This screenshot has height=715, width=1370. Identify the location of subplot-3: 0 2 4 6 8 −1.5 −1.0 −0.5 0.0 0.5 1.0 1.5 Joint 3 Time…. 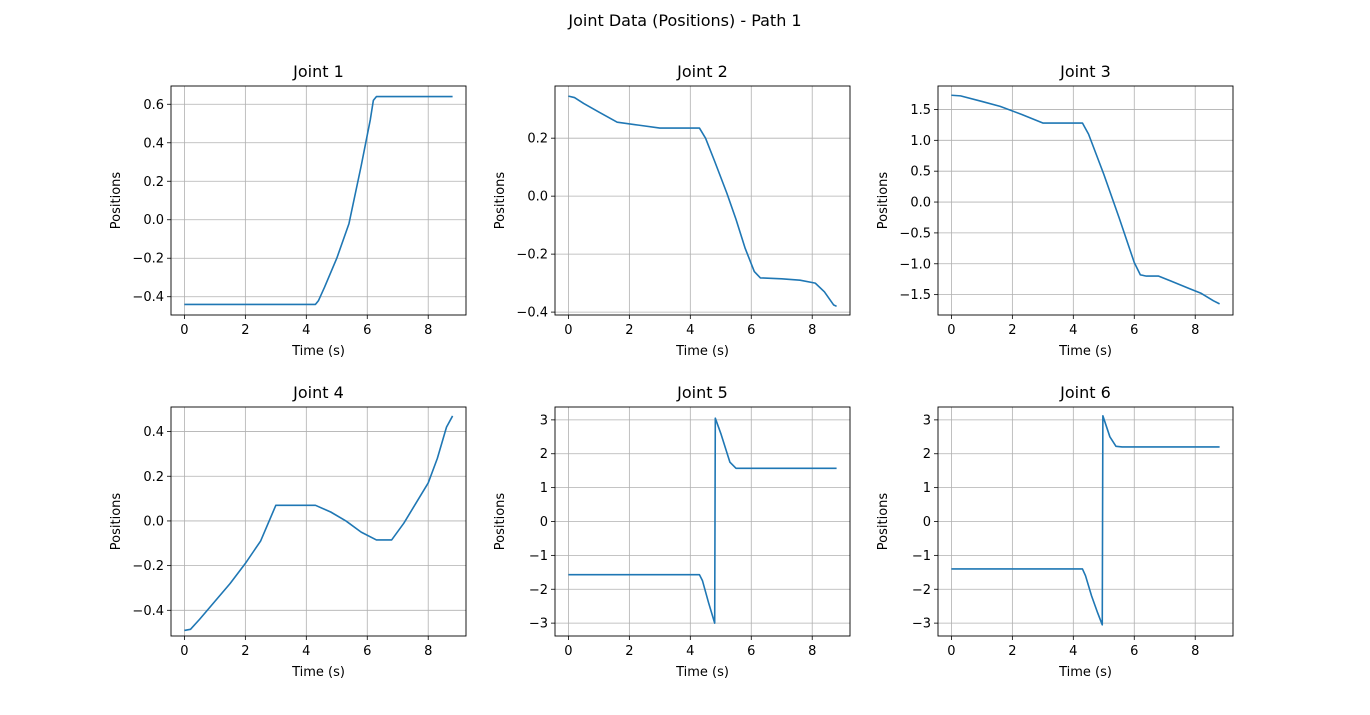
(1055, 210).